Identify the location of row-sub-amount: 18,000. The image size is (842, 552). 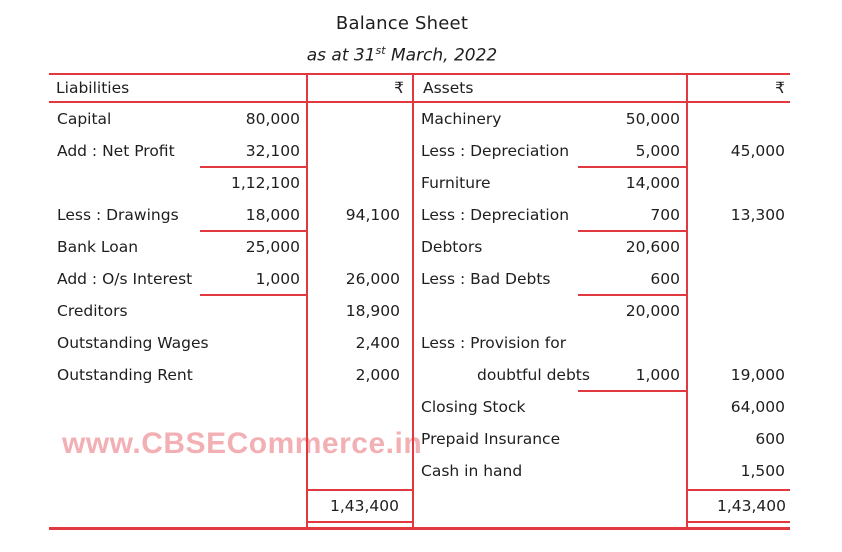
(272, 215).